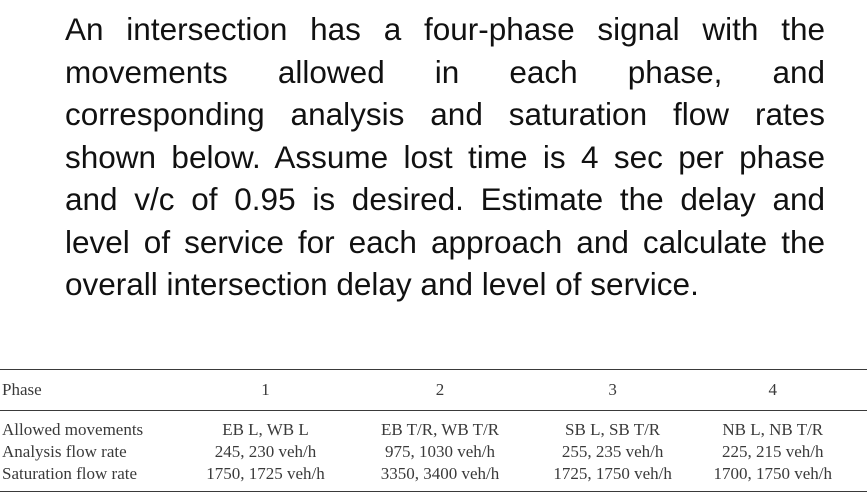  What do you see at coordinates (440, 473) in the screenshot?
I see `table-cell: 3350, 3400 veh/h` at bounding box center [440, 473].